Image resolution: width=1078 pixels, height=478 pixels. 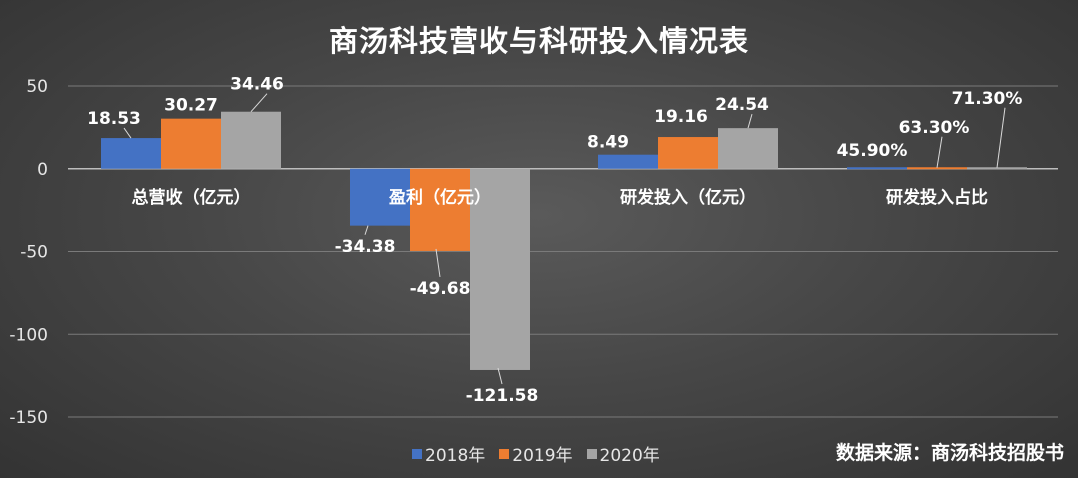 What do you see at coordinates (37, 87) in the screenshot?
I see `y-tick-label: 50` at bounding box center [37, 87].